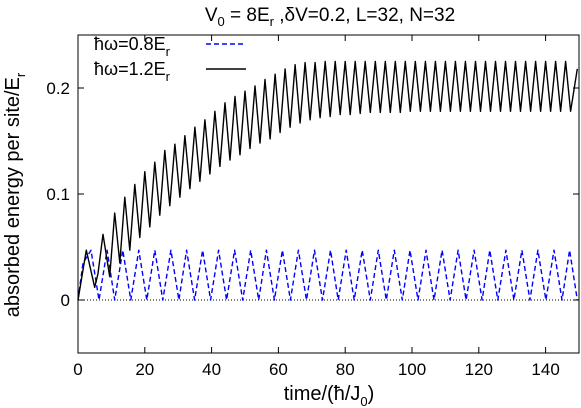  I want to click on x-tick-label: 60, so click(278, 369).